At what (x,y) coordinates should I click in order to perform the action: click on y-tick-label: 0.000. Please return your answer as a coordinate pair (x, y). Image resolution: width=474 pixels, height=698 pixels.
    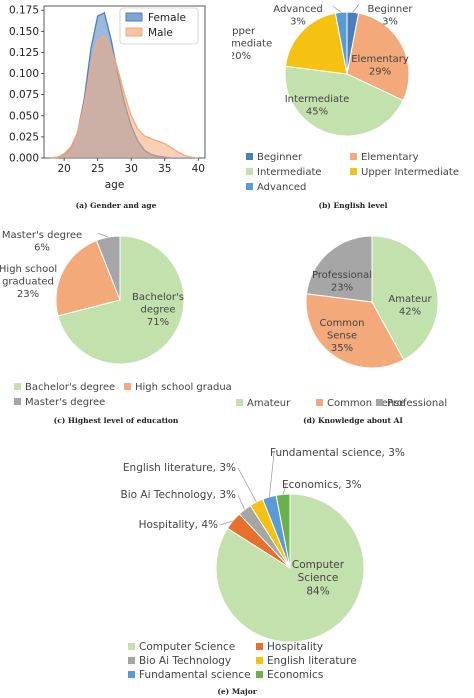
    Looking at the image, I should click on (24, 159).